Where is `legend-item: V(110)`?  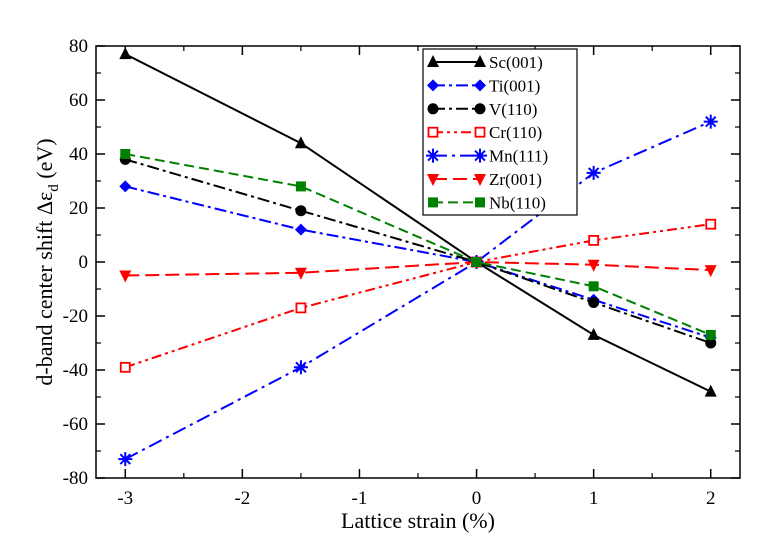
legend-item: V(110) is located at coordinates (482, 109).